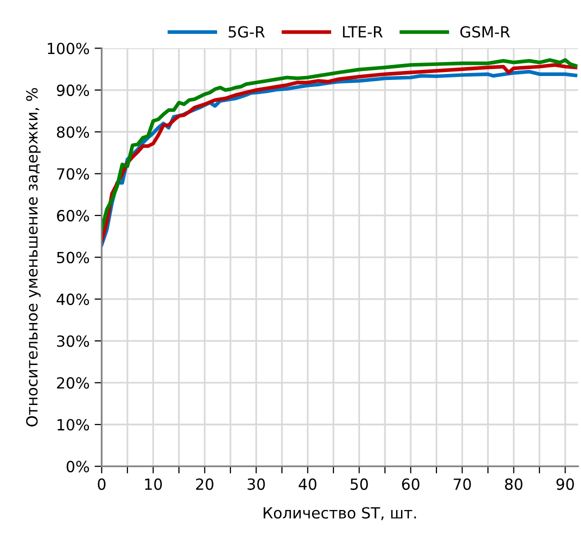 This screenshot has width=581, height=536. Describe the element at coordinates (73, 90) in the screenshot. I see `y-tick-label: 90%` at that location.